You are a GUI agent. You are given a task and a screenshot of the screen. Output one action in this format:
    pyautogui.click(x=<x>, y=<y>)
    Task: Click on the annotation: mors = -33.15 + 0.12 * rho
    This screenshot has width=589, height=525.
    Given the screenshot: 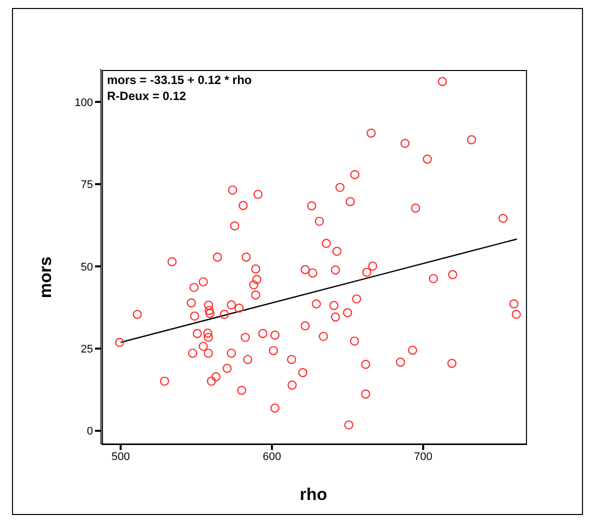 What is the action you would take?
    pyautogui.click(x=179, y=80)
    